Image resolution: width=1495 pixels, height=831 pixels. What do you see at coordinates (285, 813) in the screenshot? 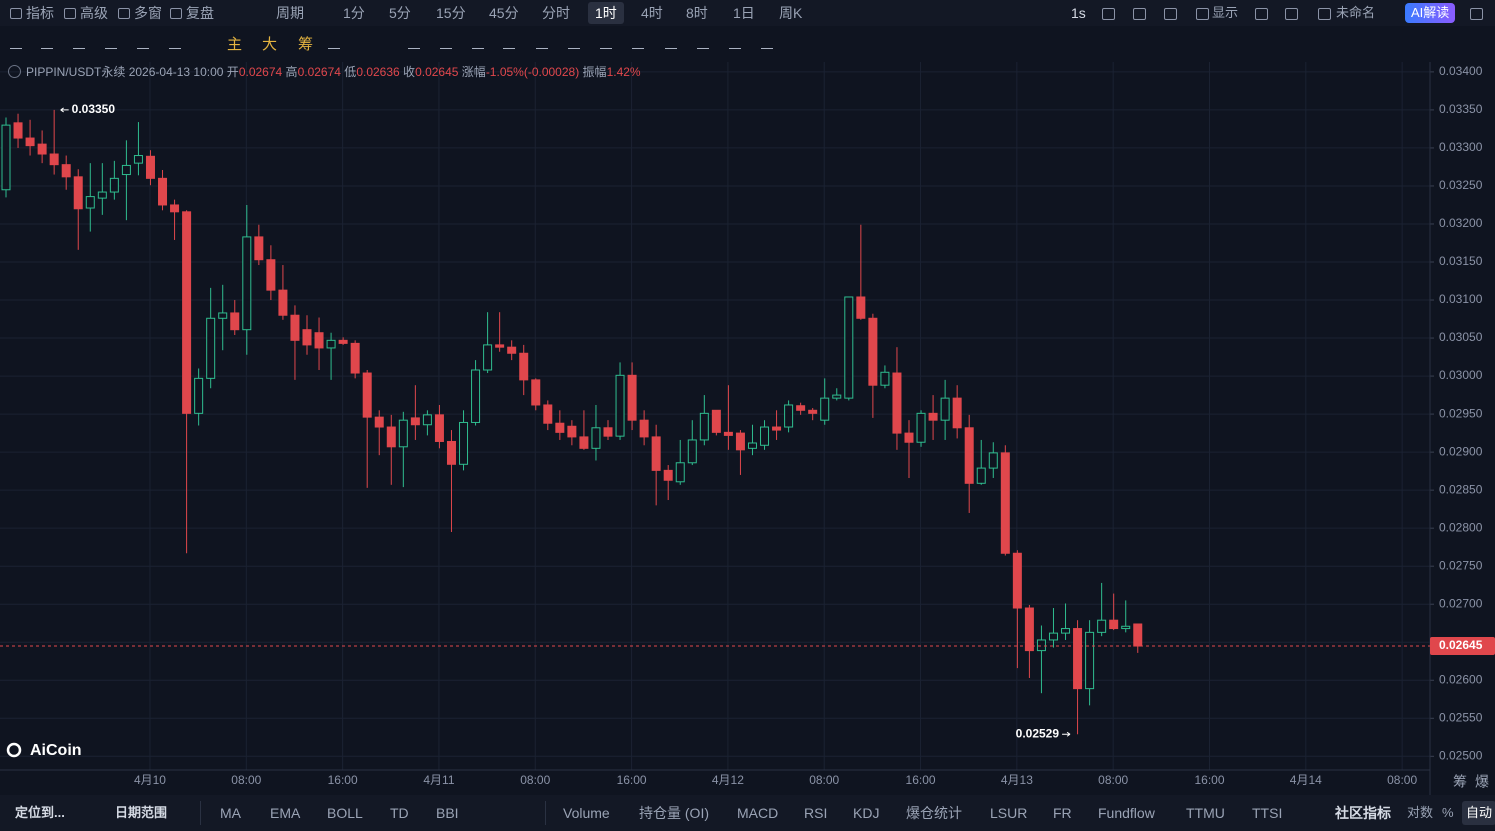
I see `main-indicator: EMA` at bounding box center [285, 813].